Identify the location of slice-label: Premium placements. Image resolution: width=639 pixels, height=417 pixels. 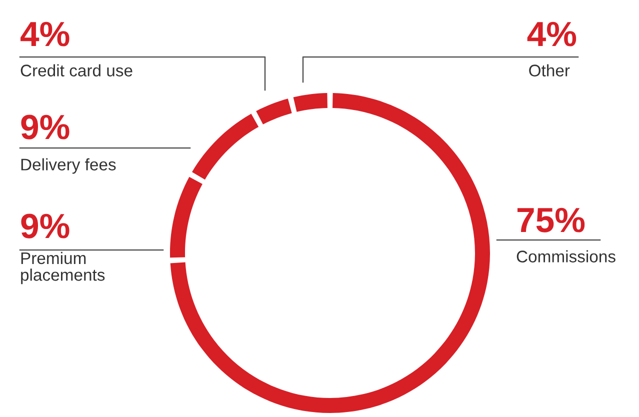
(63, 268).